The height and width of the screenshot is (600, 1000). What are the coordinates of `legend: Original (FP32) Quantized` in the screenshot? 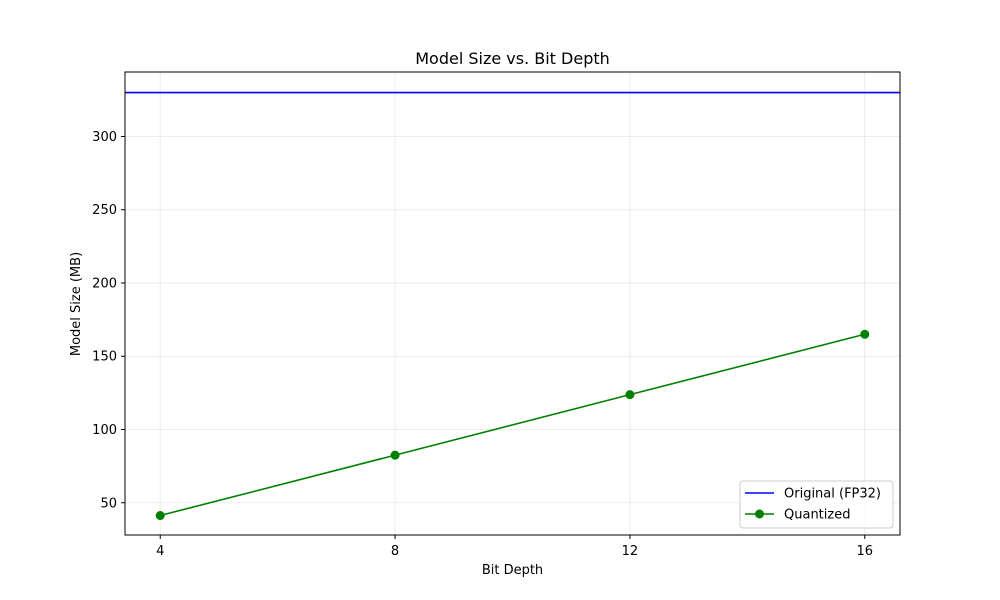 It's located at (816, 504).